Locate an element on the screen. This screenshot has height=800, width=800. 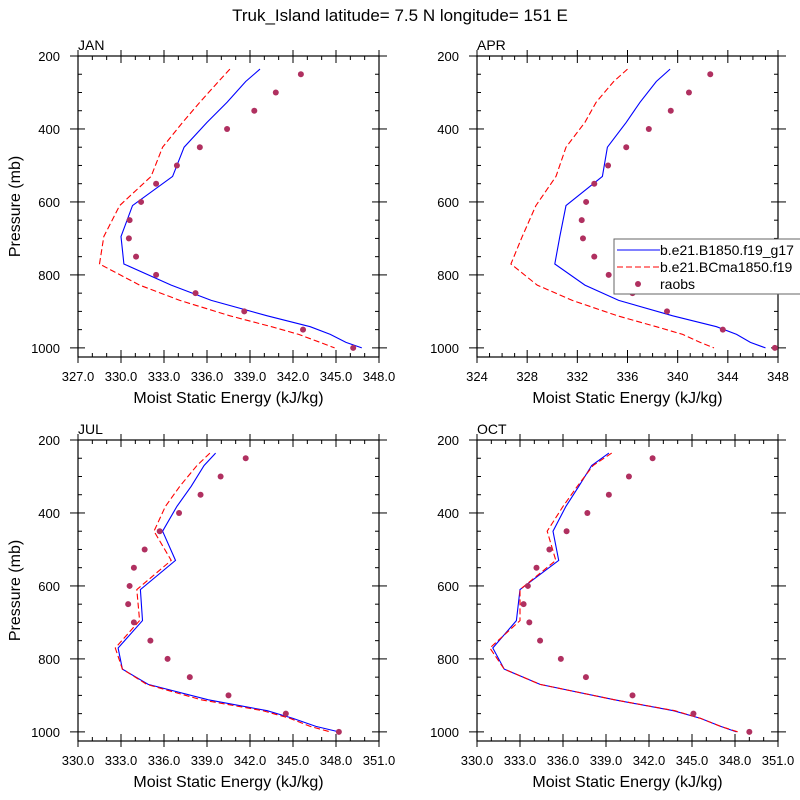
panel-label: APR is located at coordinates (491, 45).